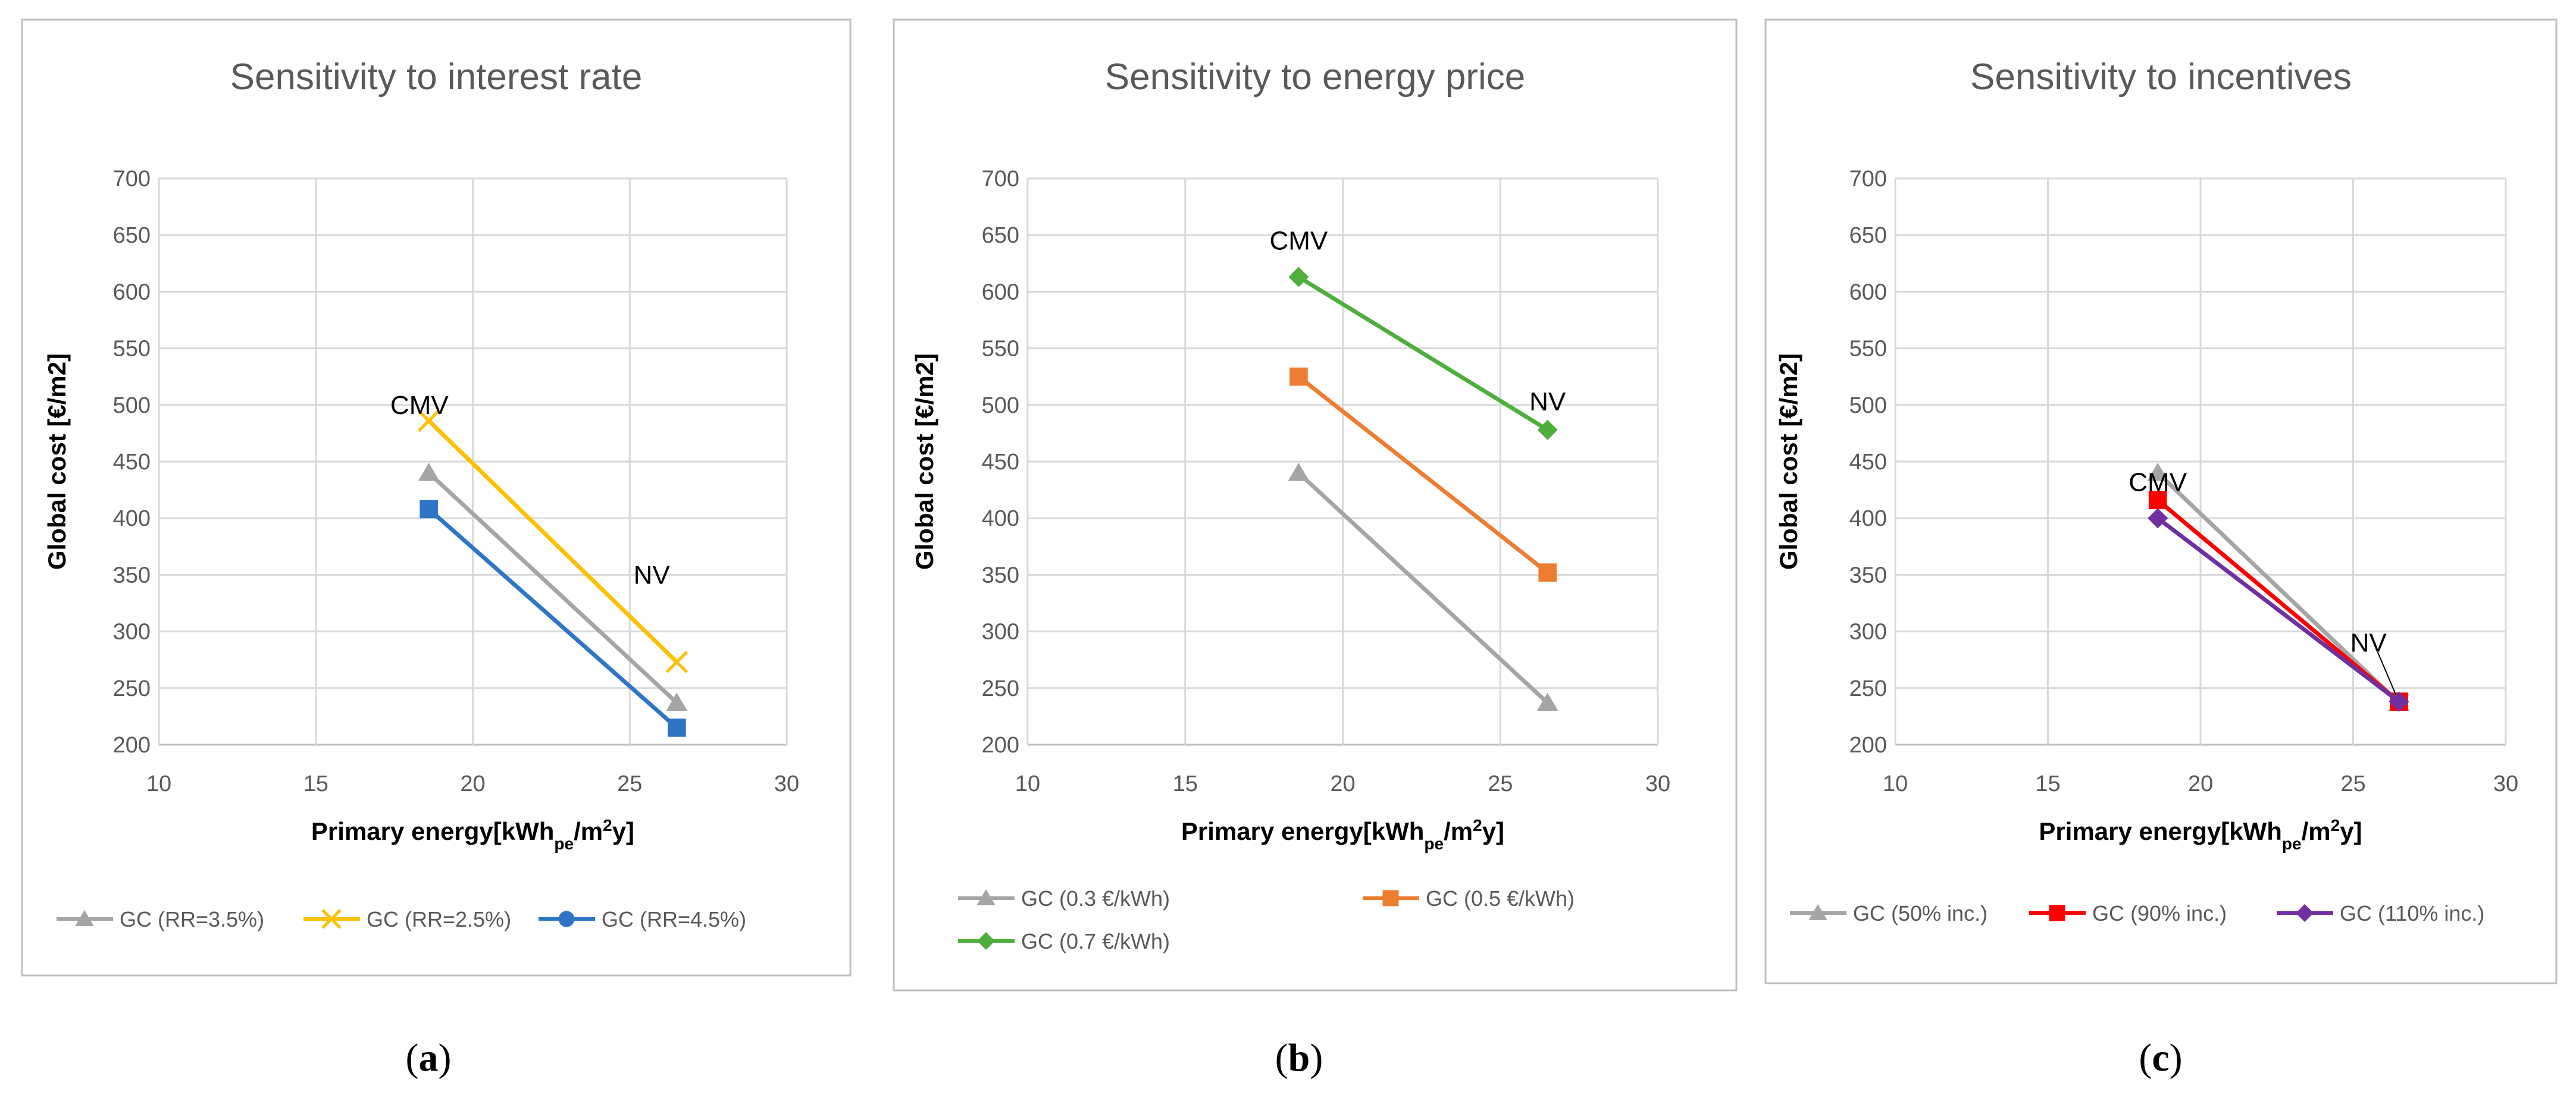 This screenshot has width=2576, height=1098. I want to click on legend-item: GC (110% inc.), so click(2380, 913).